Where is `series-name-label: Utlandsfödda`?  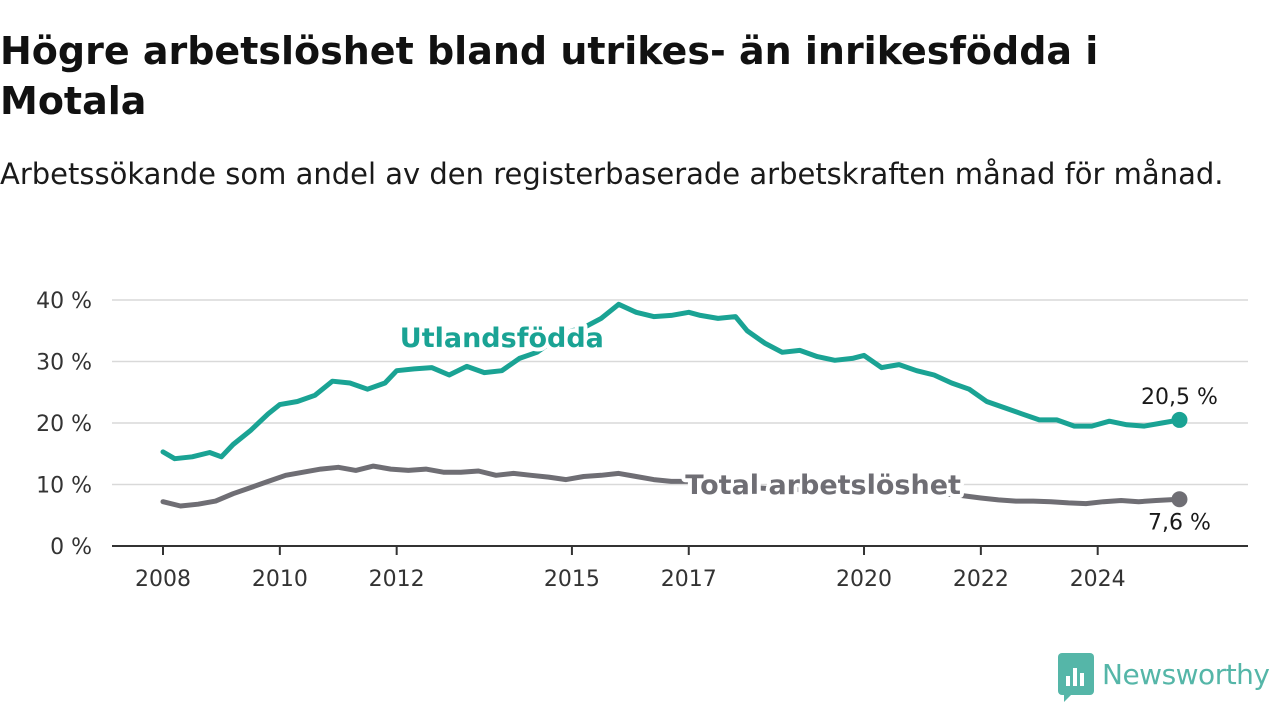
series-name-label: Utlandsfödda is located at coordinates (502, 338).